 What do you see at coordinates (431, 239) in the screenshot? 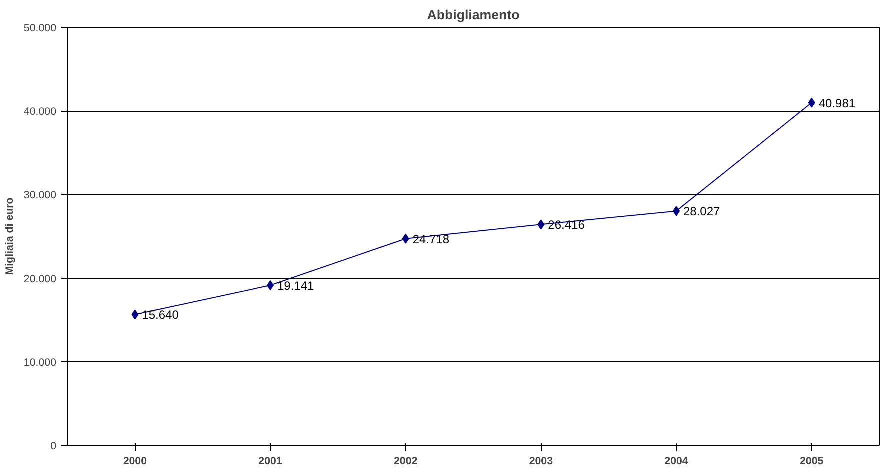
I see `data-label: 24.718` at bounding box center [431, 239].